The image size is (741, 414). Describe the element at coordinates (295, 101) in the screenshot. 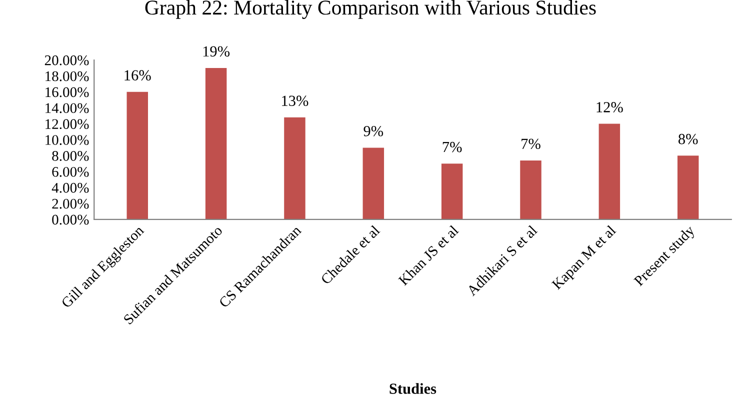

I see `data-label: 13%` at that location.